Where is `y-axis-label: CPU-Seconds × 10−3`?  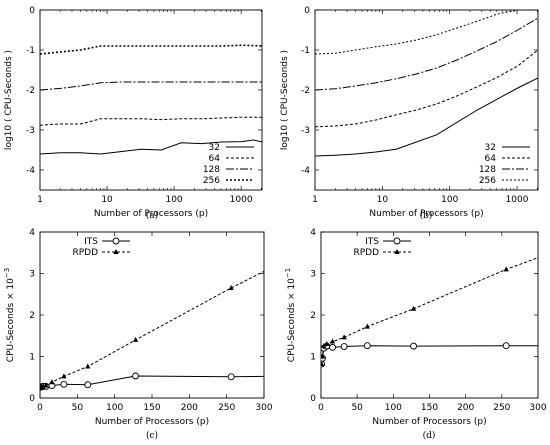 y-axis-label: CPU-Seconds × 10−3 is located at coordinates (9, 315).